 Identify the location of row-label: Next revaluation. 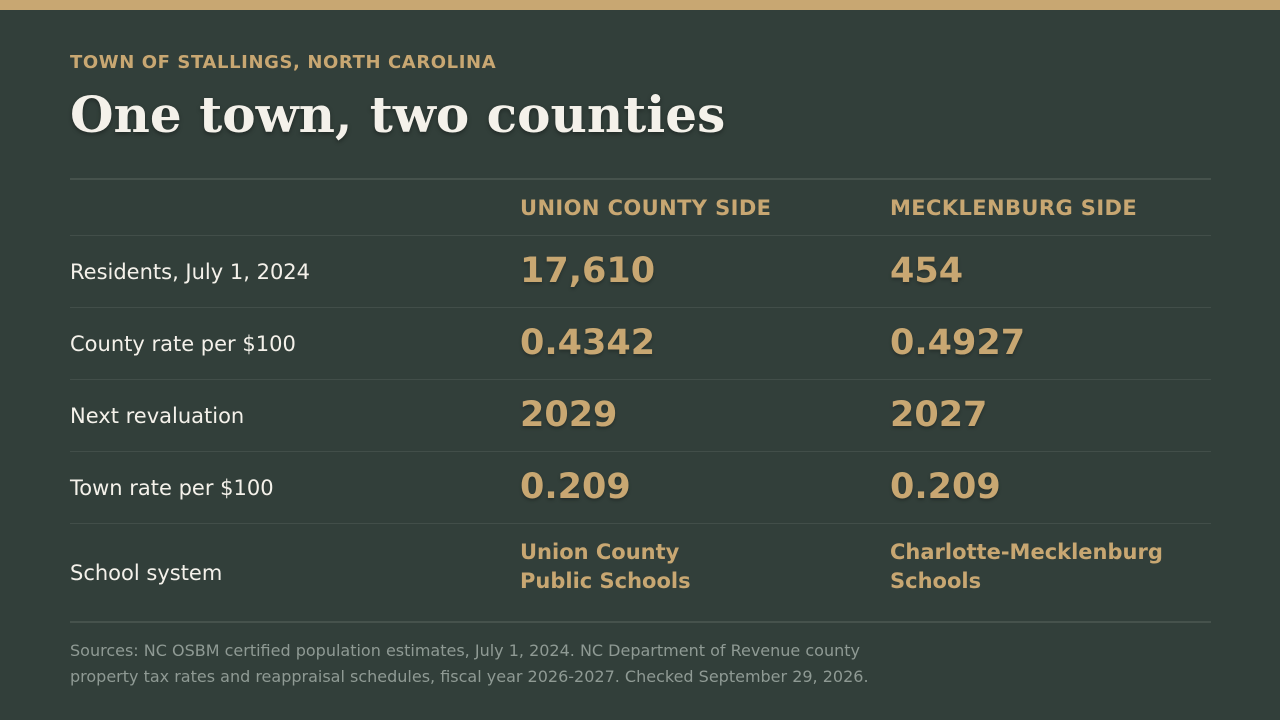
(157, 415).